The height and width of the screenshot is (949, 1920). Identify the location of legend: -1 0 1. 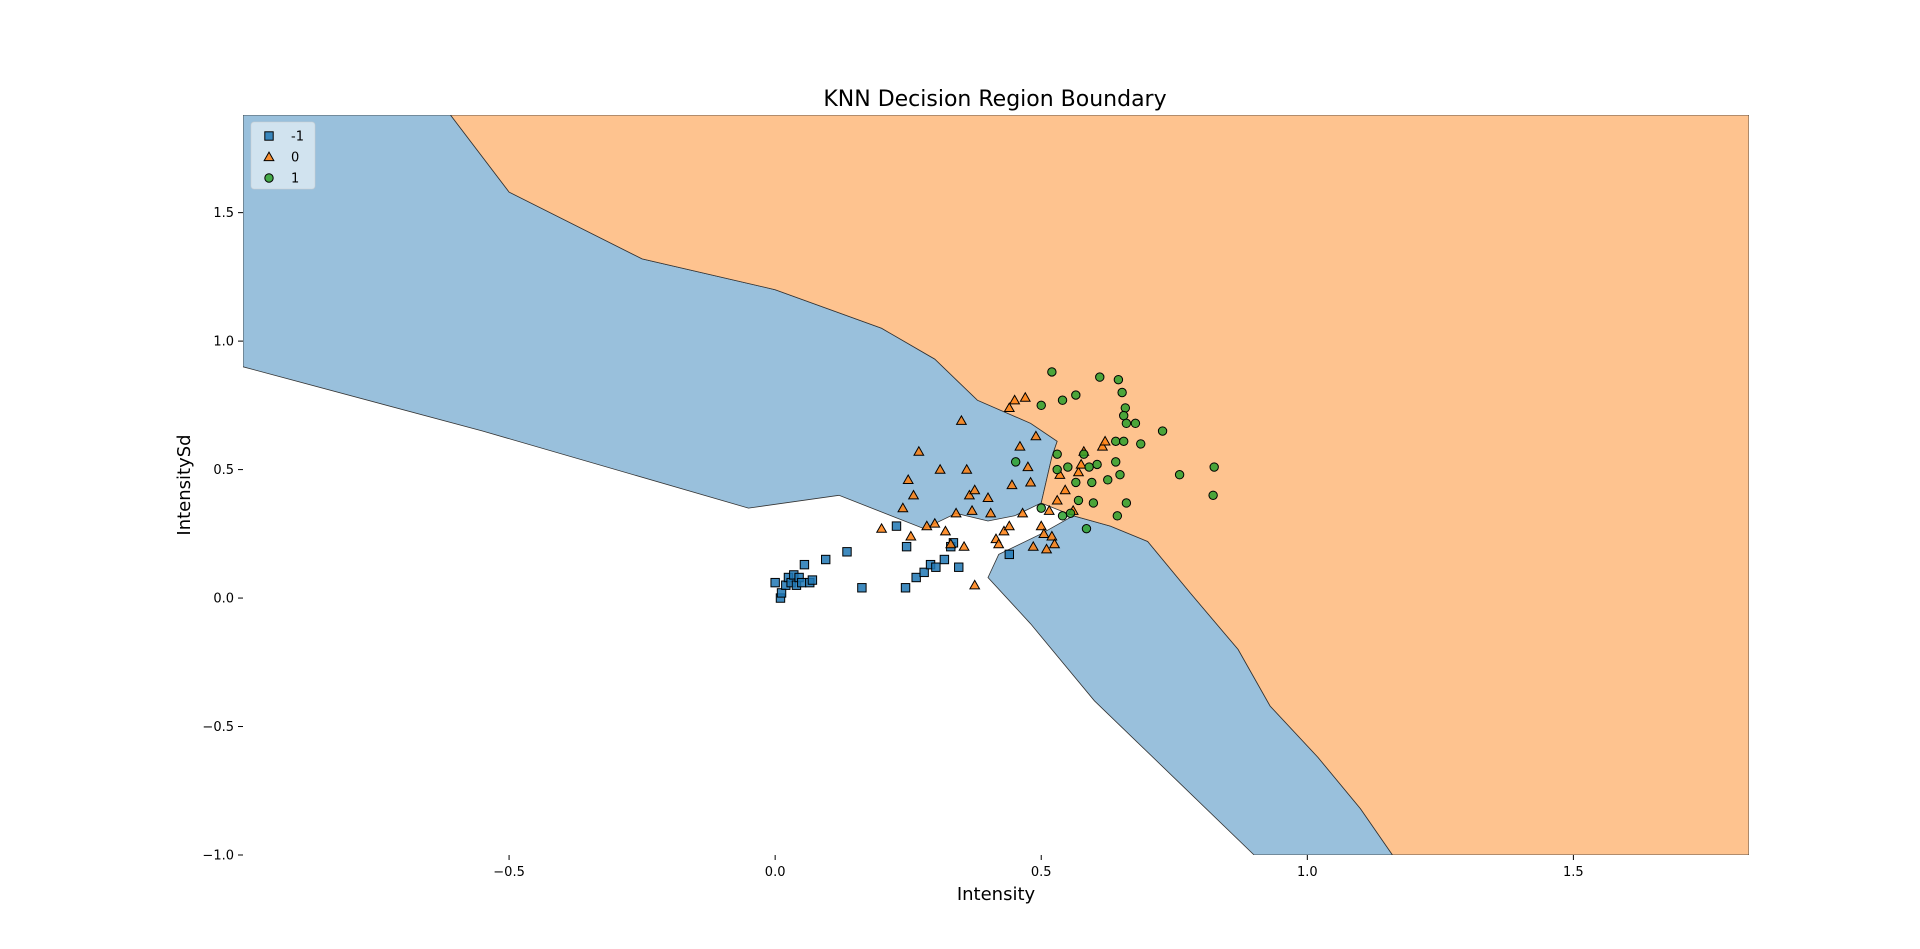
(283, 155).